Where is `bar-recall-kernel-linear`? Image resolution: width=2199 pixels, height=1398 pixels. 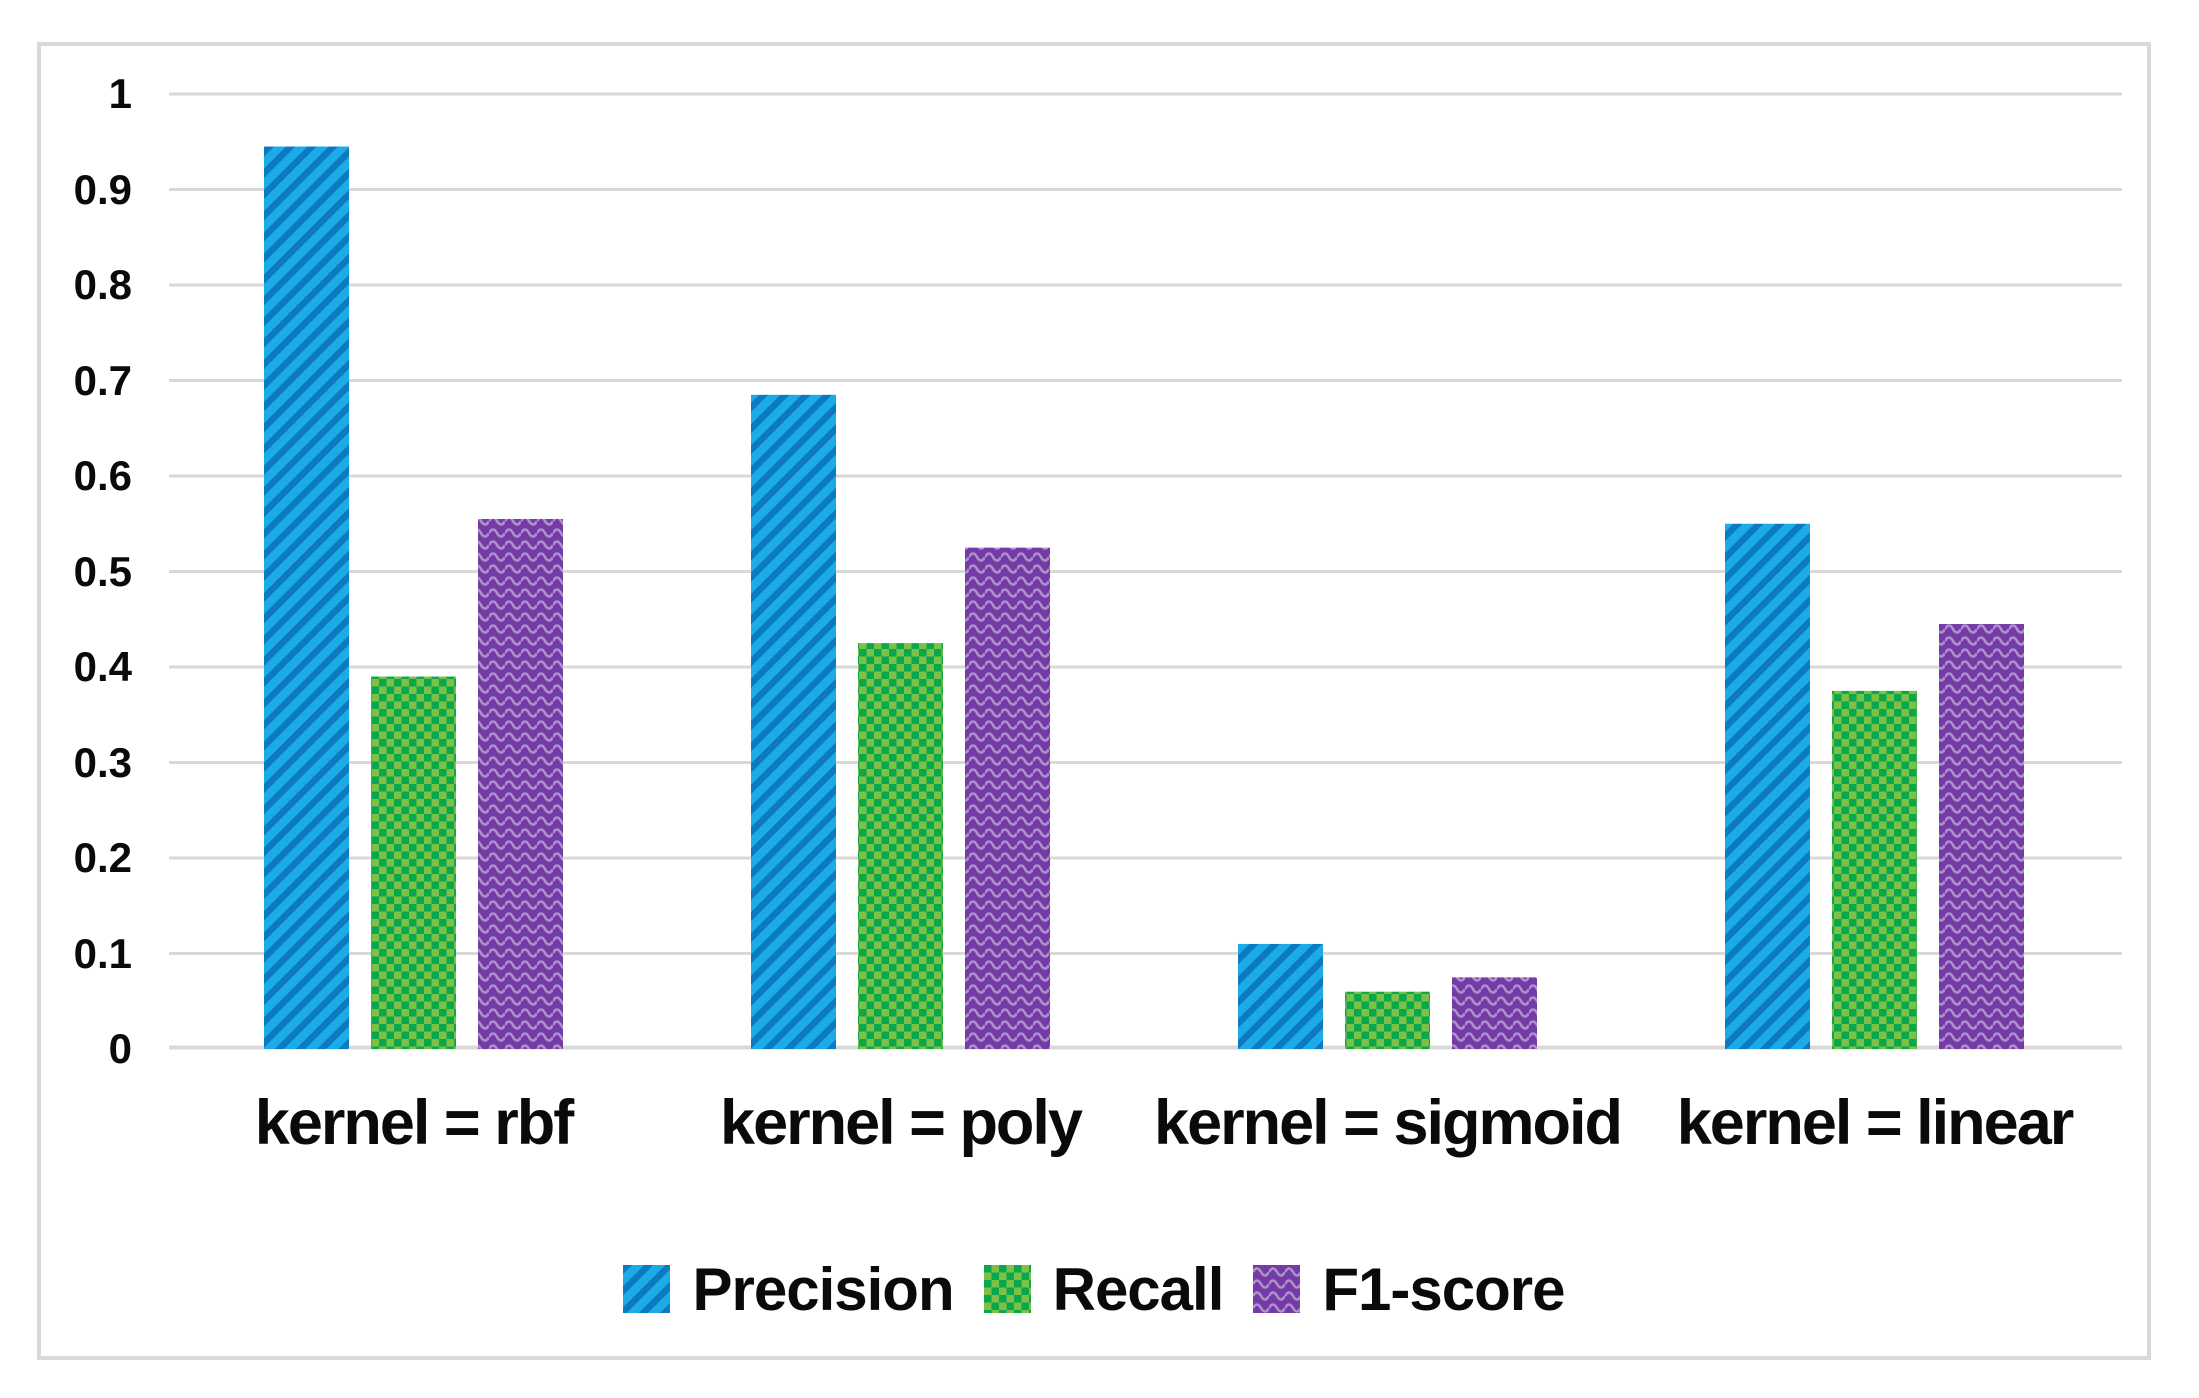
bar-recall-kernel-linear is located at coordinates (1874, 869).